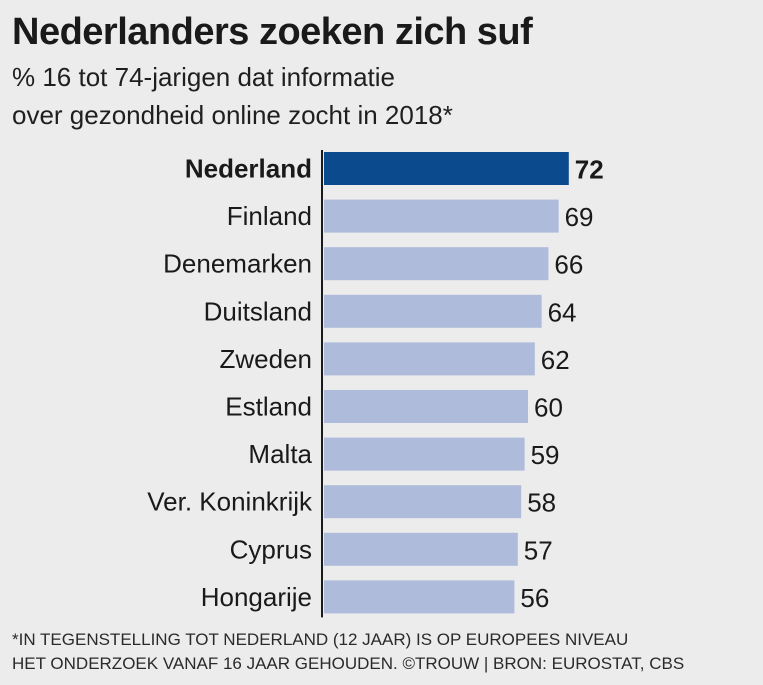 This screenshot has height=685, width=763. What do you see at coordinates (271, 549) in the screenshot?
I see `category-label-cyprus: Cyprus` at bounding box center [271, 549].